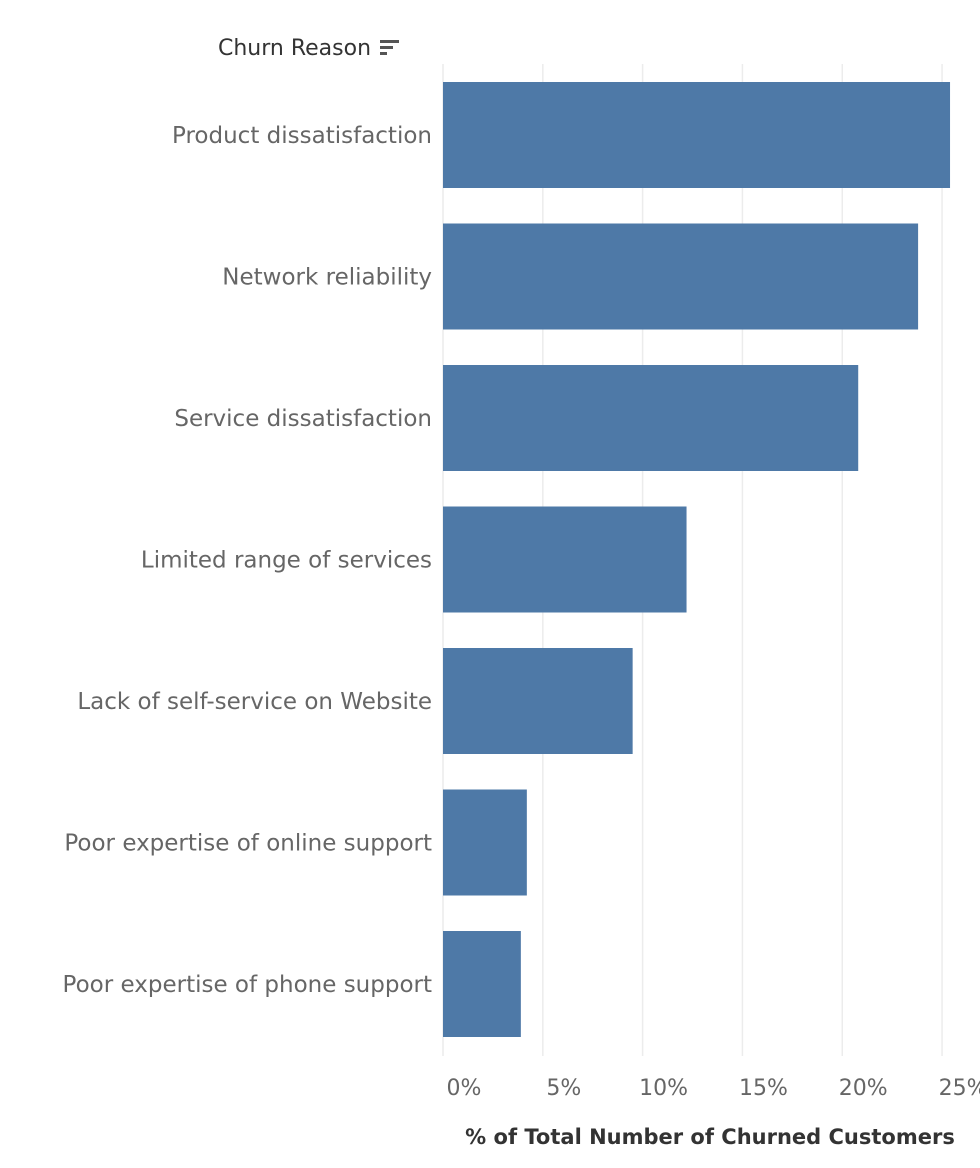  I want to click on x-axis-ticks: 0% 5% 10% 15% 20% 25%, so click(713, 1088).